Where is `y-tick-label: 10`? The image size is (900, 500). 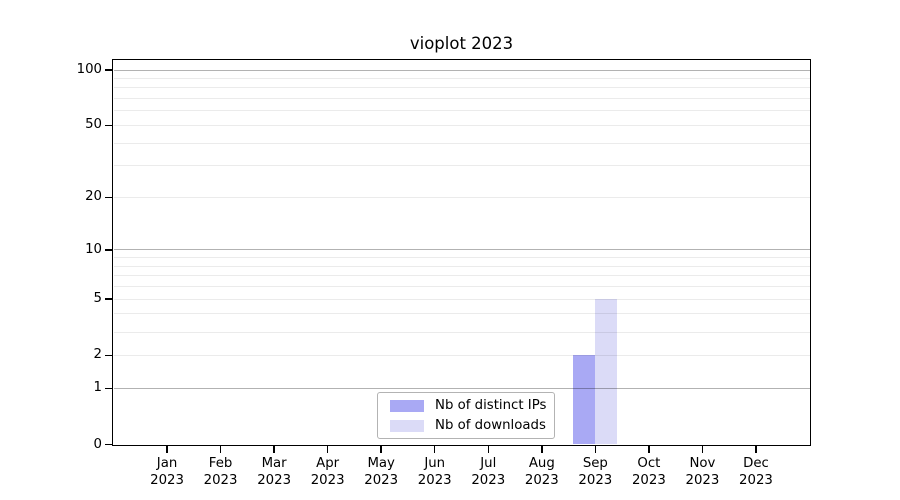
y-tick-label: 10 is located at coordinates (93, 249).